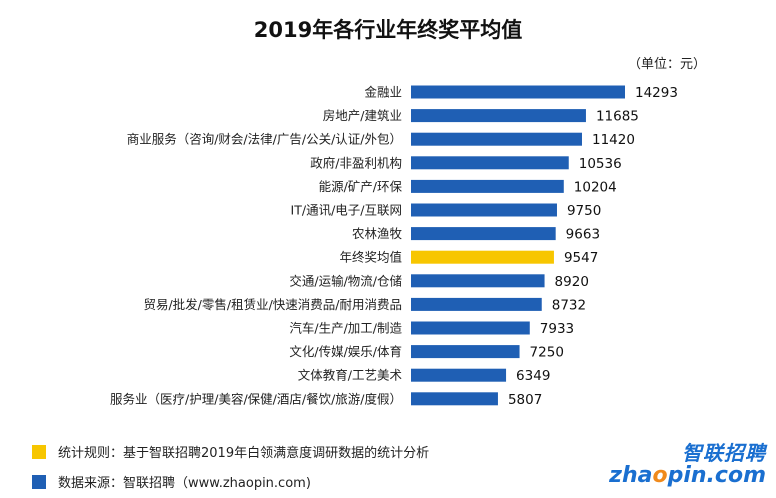 The width and height of the screenshot is (776, 498). I want to click on logo-domain-o: o, so click(660, 475).